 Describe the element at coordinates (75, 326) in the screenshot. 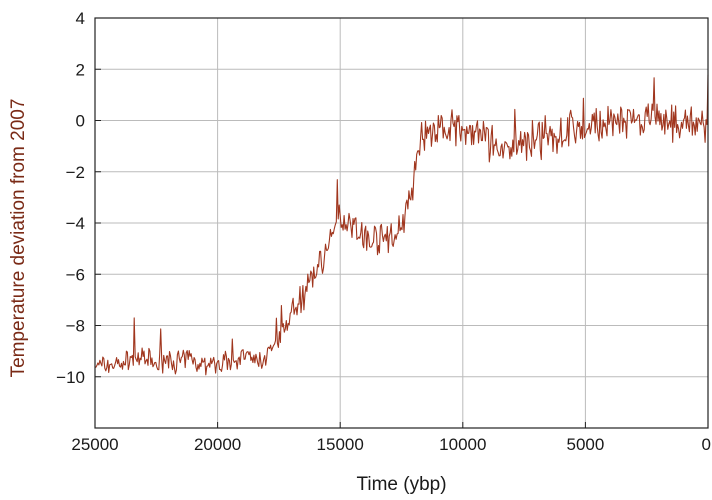

I see `y-tick-label: −8` at that location.